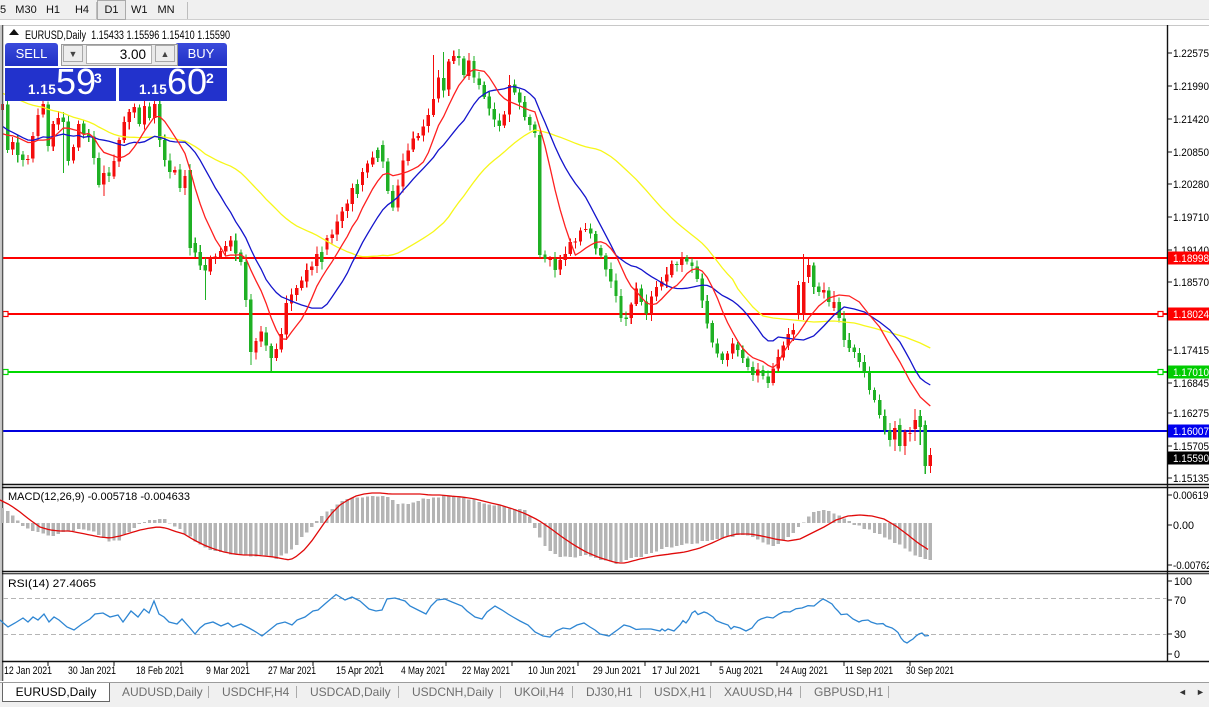  I want to click on svg-text: 1.16845, so click(1191, 384).